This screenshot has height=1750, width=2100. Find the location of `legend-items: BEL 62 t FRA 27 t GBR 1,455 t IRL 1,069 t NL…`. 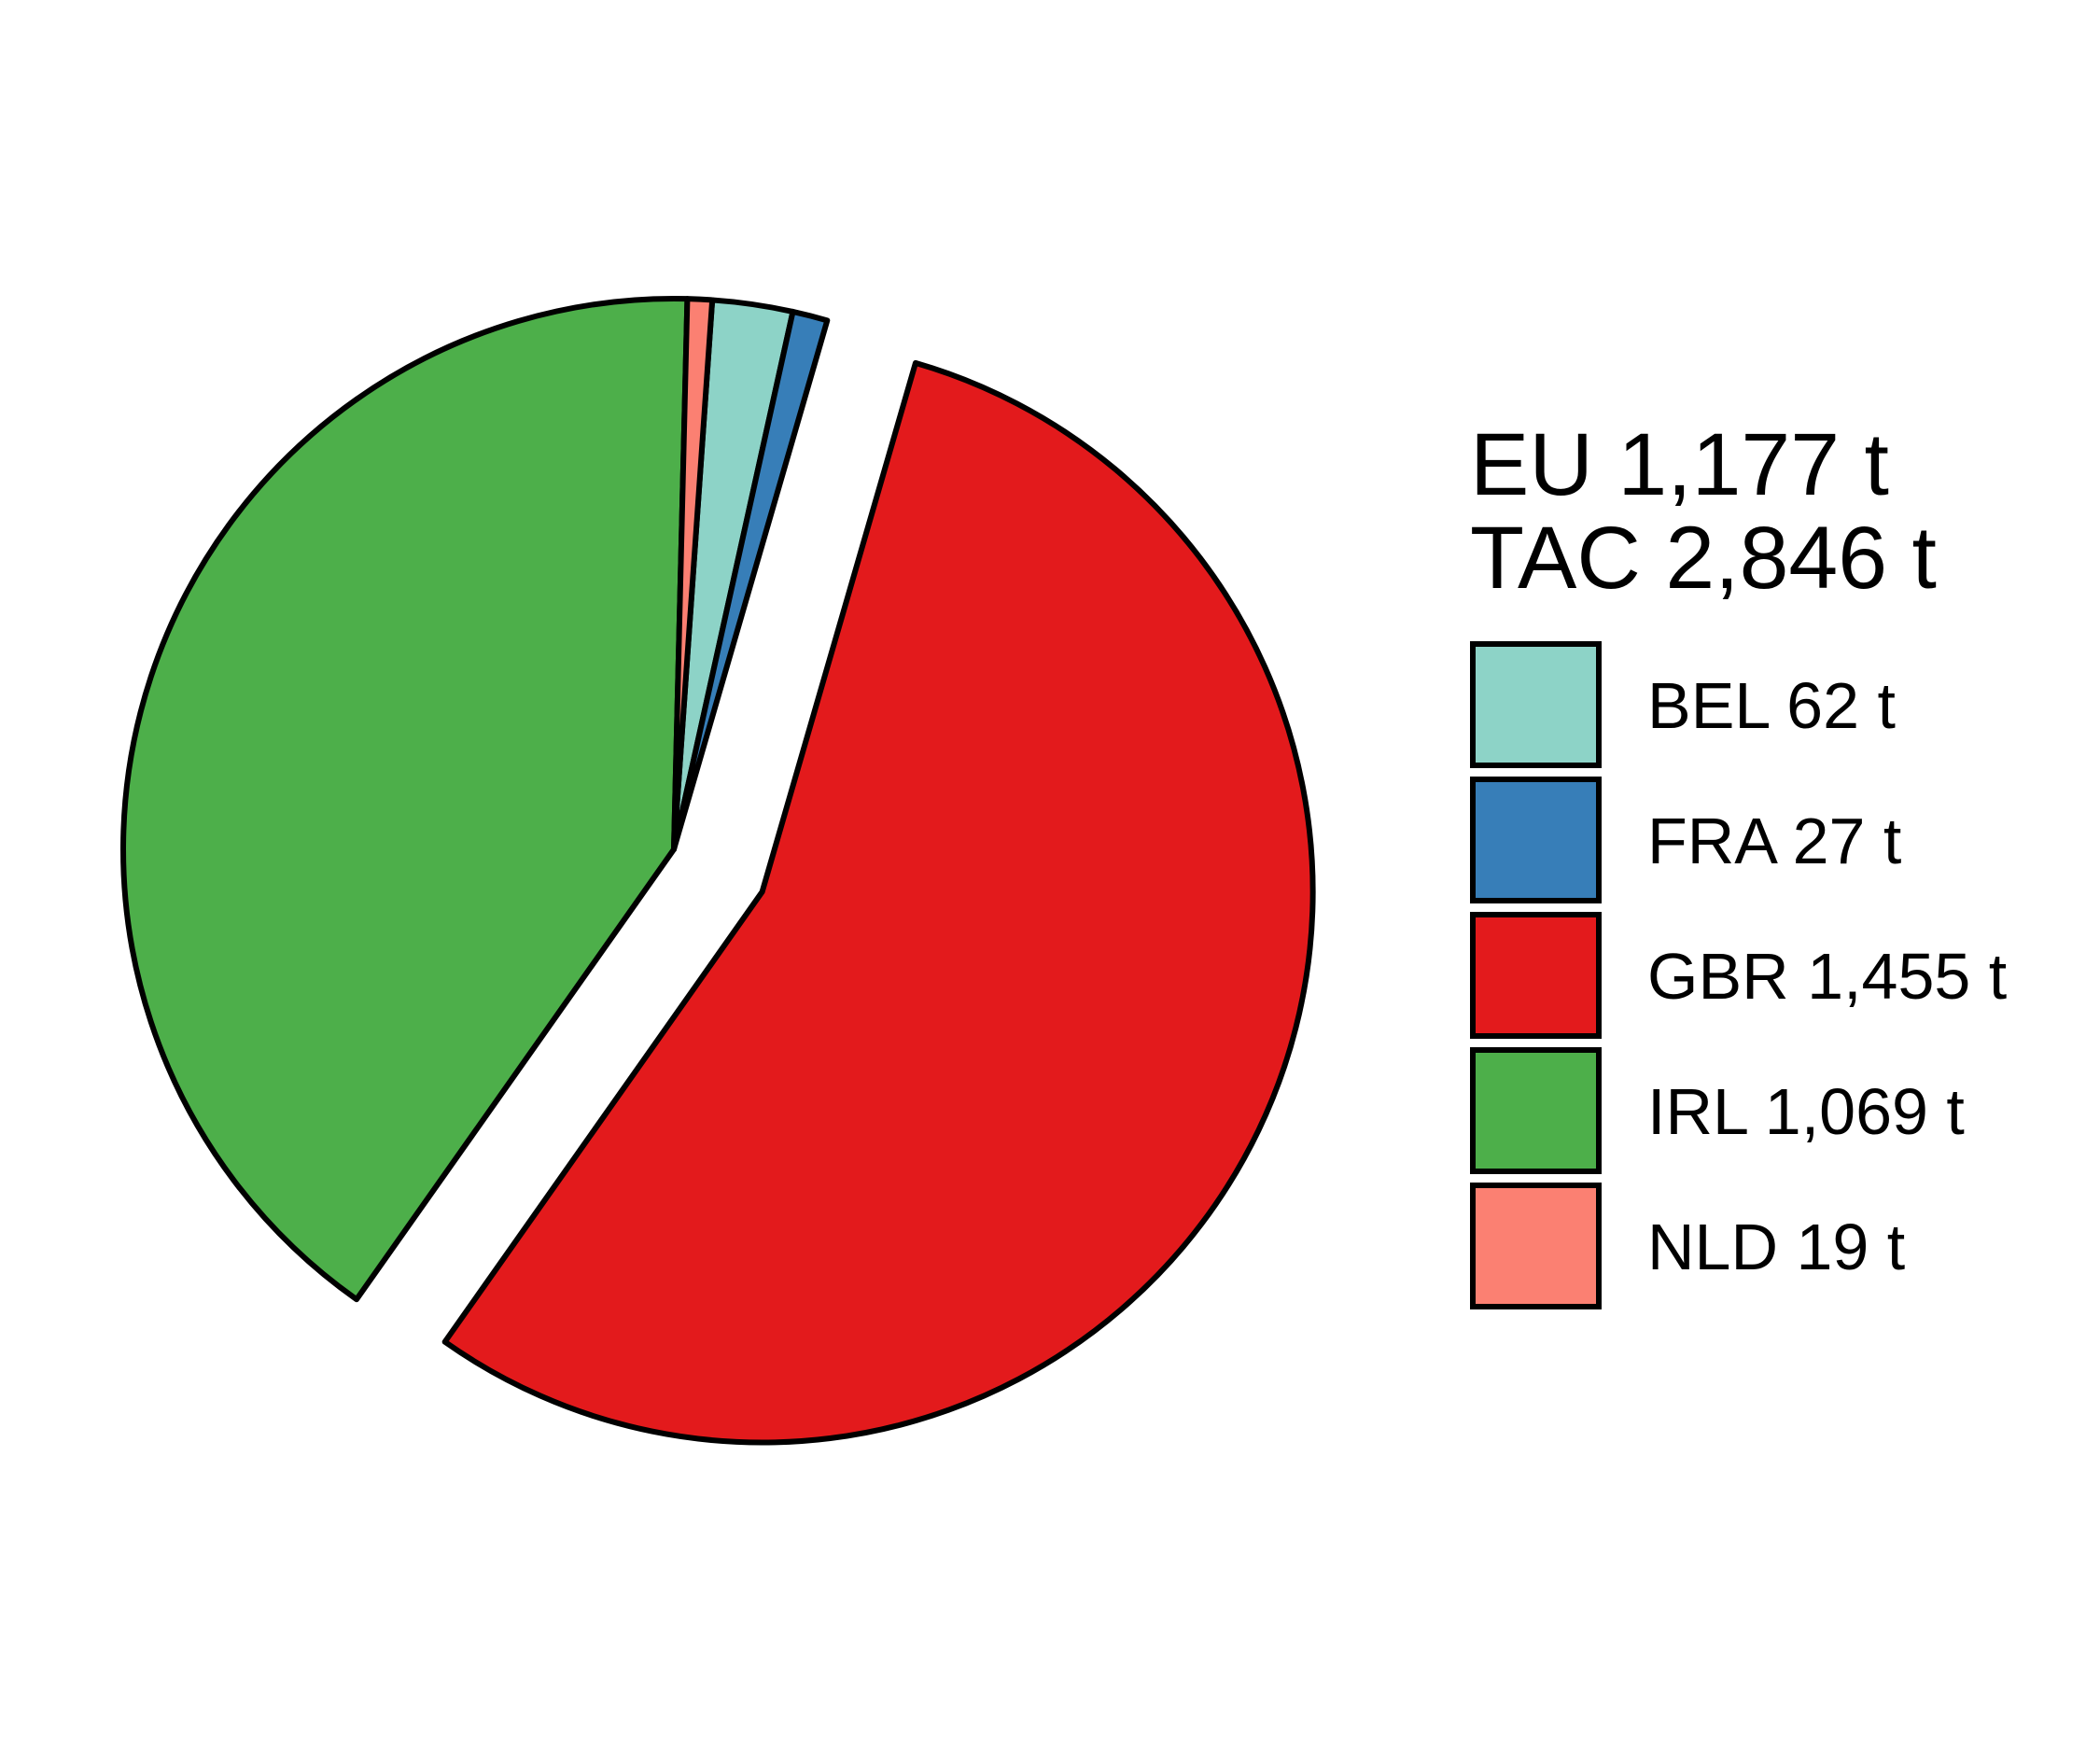

legend-items: BEL 62 t FRA 27 t GBR 1,455 t IRL 1,069 t NL… is located at coordinates (1738, 975).